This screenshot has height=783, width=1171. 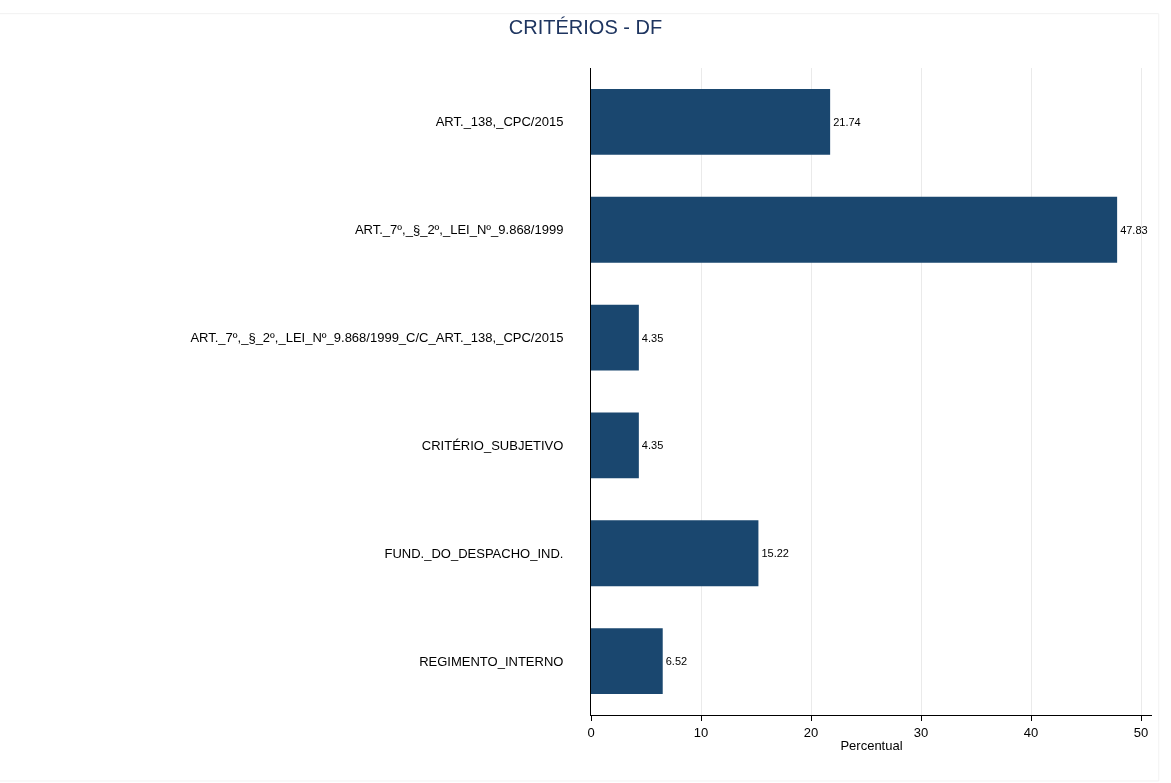 I want to click on x-axis-title: Percentual, so click(x=871, y=746).